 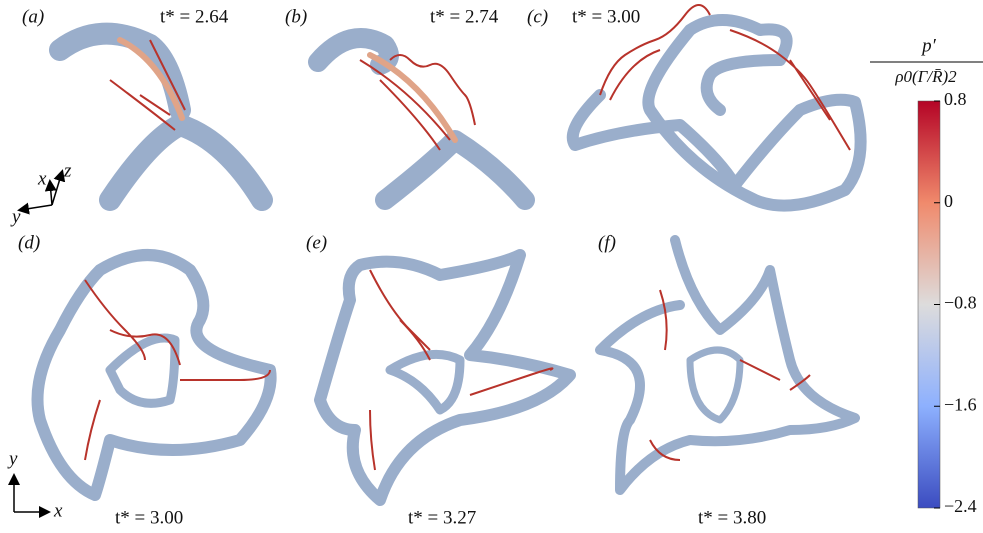 What do you see at coordinates (925, 76) in the screenshot?
I see `colorbar-title-denominator: ρ0(Γ/R̄)2` at bounding box center [925, 76].